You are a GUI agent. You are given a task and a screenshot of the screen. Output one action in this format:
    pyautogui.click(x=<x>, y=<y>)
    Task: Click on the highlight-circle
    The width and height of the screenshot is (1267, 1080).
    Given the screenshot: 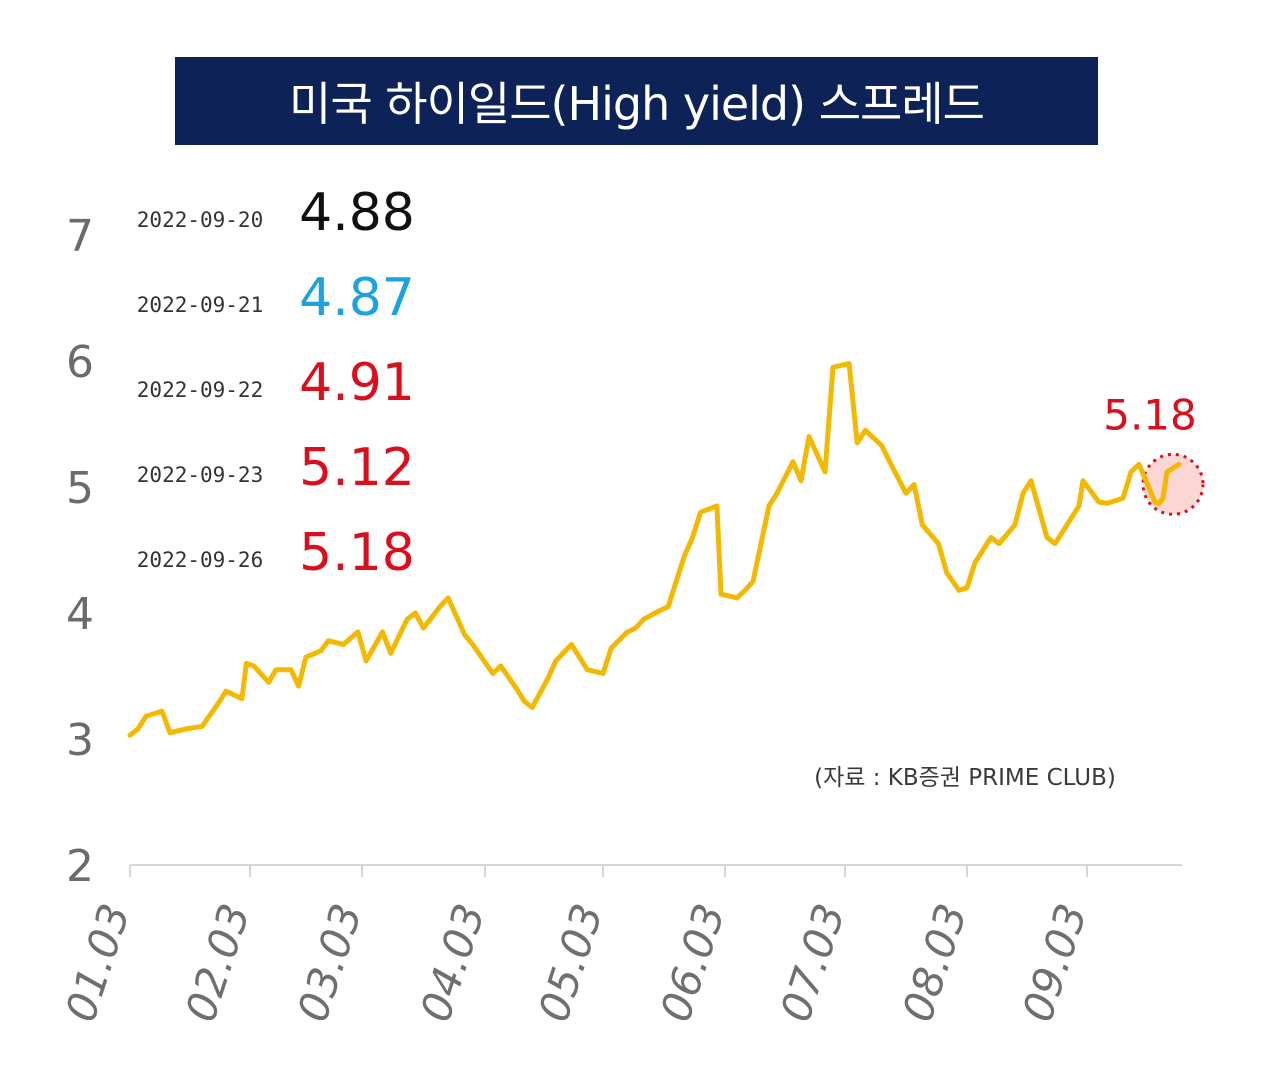 What is the action you would take?
    pyautogui.click(x=1173, y=484)
    